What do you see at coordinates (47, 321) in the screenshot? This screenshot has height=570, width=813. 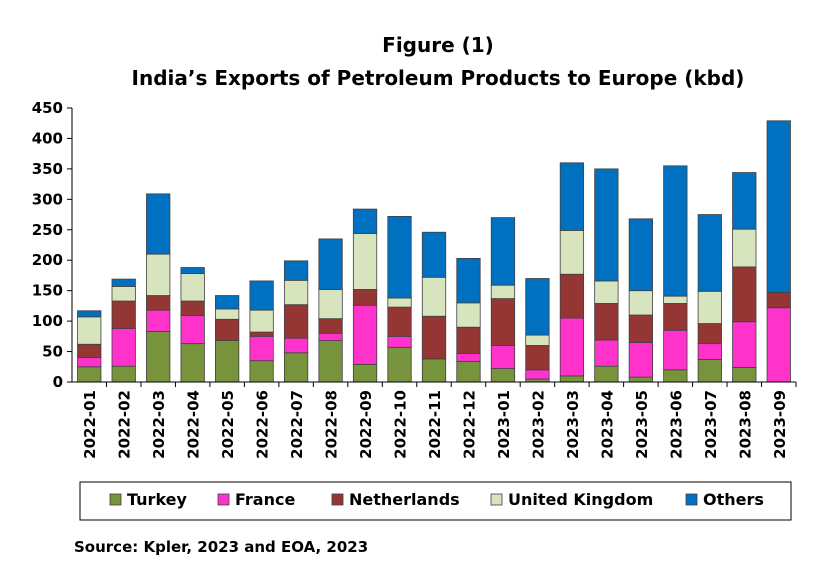 I see `y-tick-label: 100` at bounding box center [47, 321].